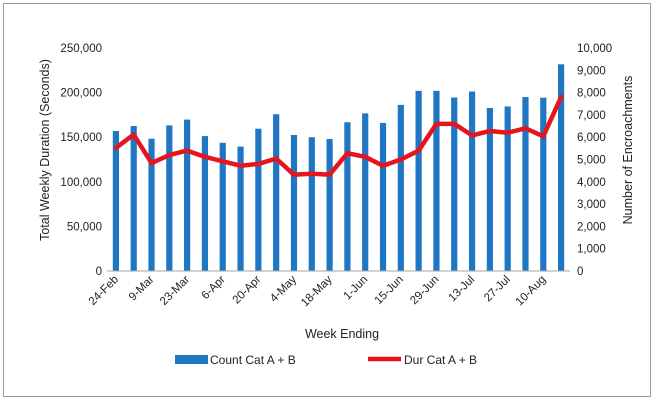 The image size is (656, 402). Describe the element at coordinates (355, 288) in the screenshot. I see `x-tick-label: 1-Jun` at that location.